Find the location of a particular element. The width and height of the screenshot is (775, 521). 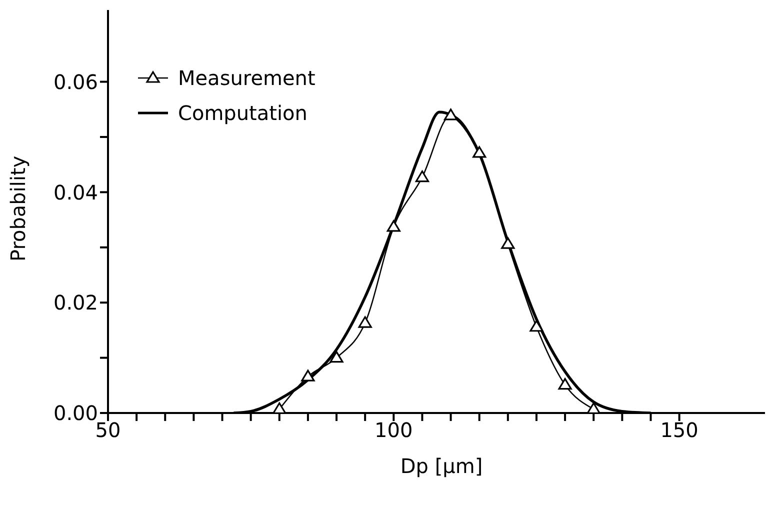

y-tick-label: 0.02 is located at coordinates (75, 302).